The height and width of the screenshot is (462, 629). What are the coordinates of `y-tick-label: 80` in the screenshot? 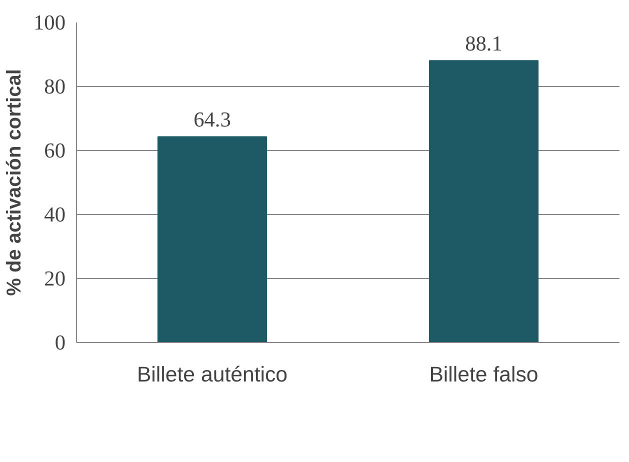 It's located at (55, 86).